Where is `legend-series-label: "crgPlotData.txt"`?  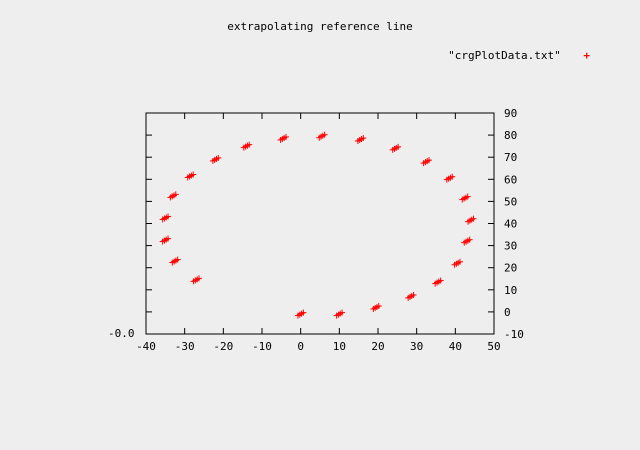
legend-series-label: "crgPlotData.txt" is located at coordinates (504, 55).